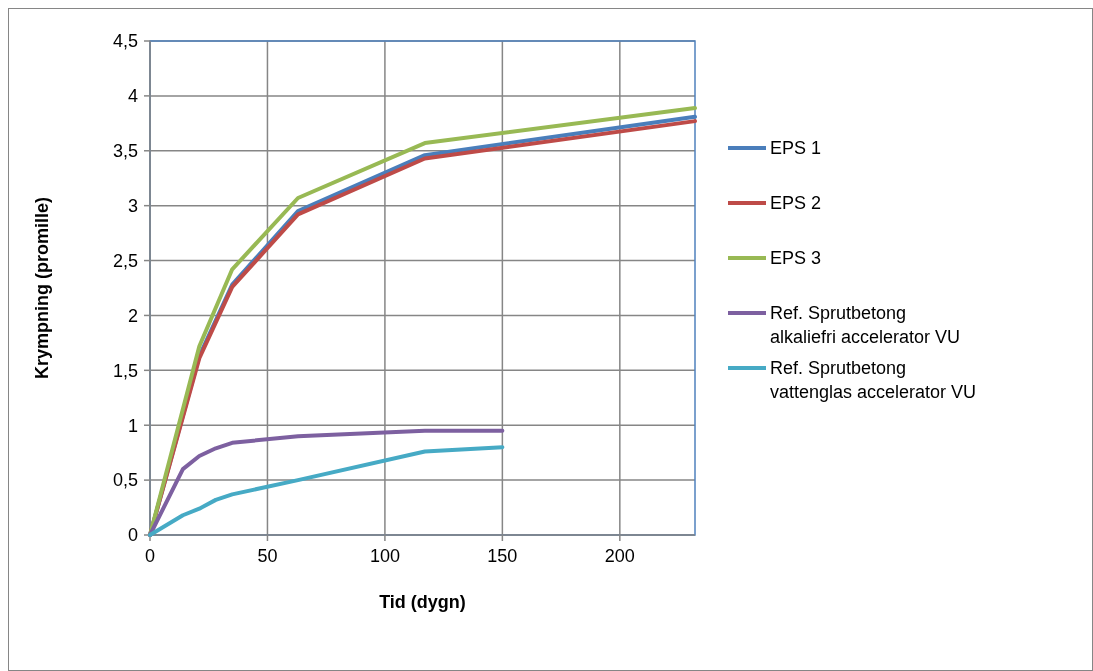 The width and height of the screenshot is (1093, 671). Describe the element at coordinates (42, 288) in the screenshot. I see `y-axis-title: Krympning (promille)` at that location.